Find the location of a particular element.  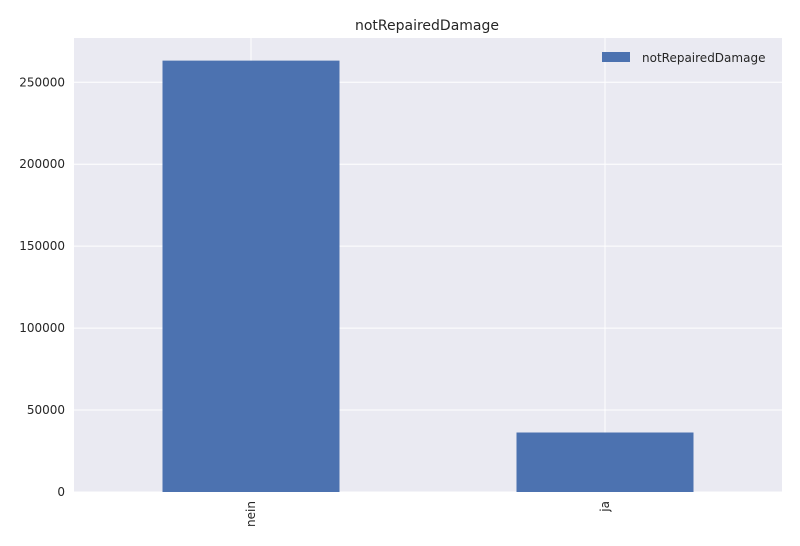

y-tick-label: 50000 is located at coordinates (46, 410).